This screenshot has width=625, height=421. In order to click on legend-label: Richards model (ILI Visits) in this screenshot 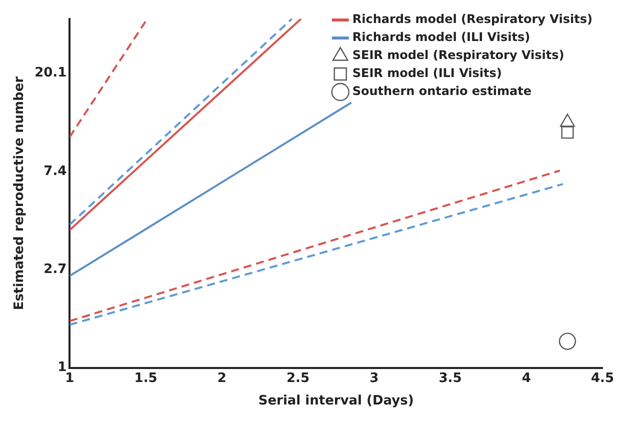, I will do `click(441, 37)`.